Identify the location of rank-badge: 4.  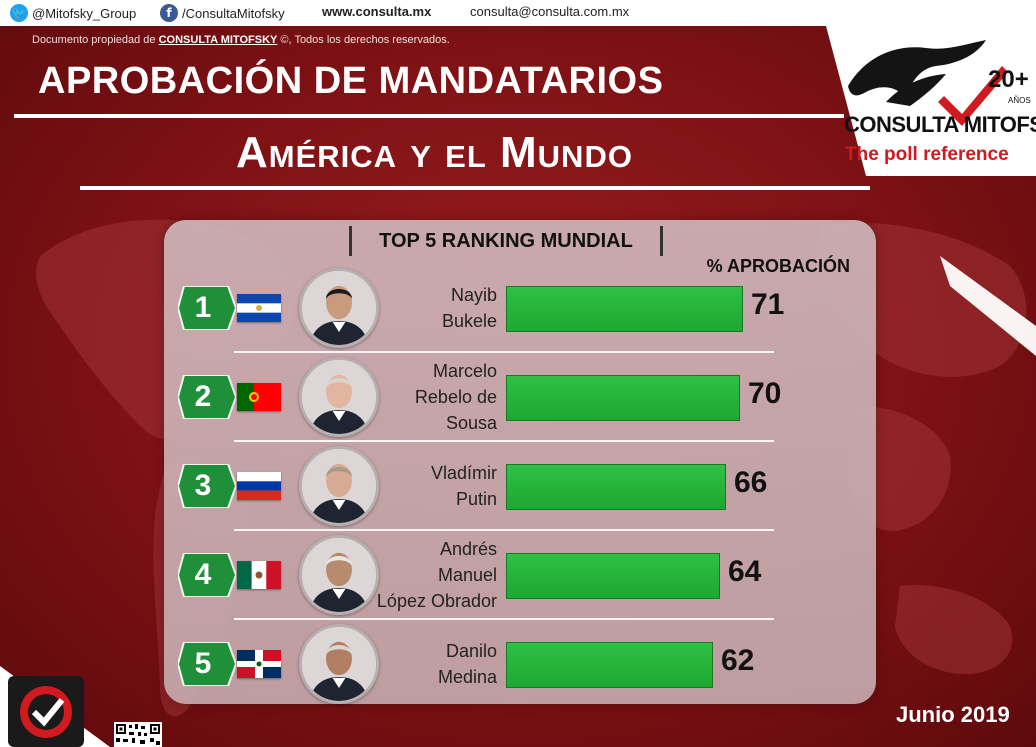
(207, 575).